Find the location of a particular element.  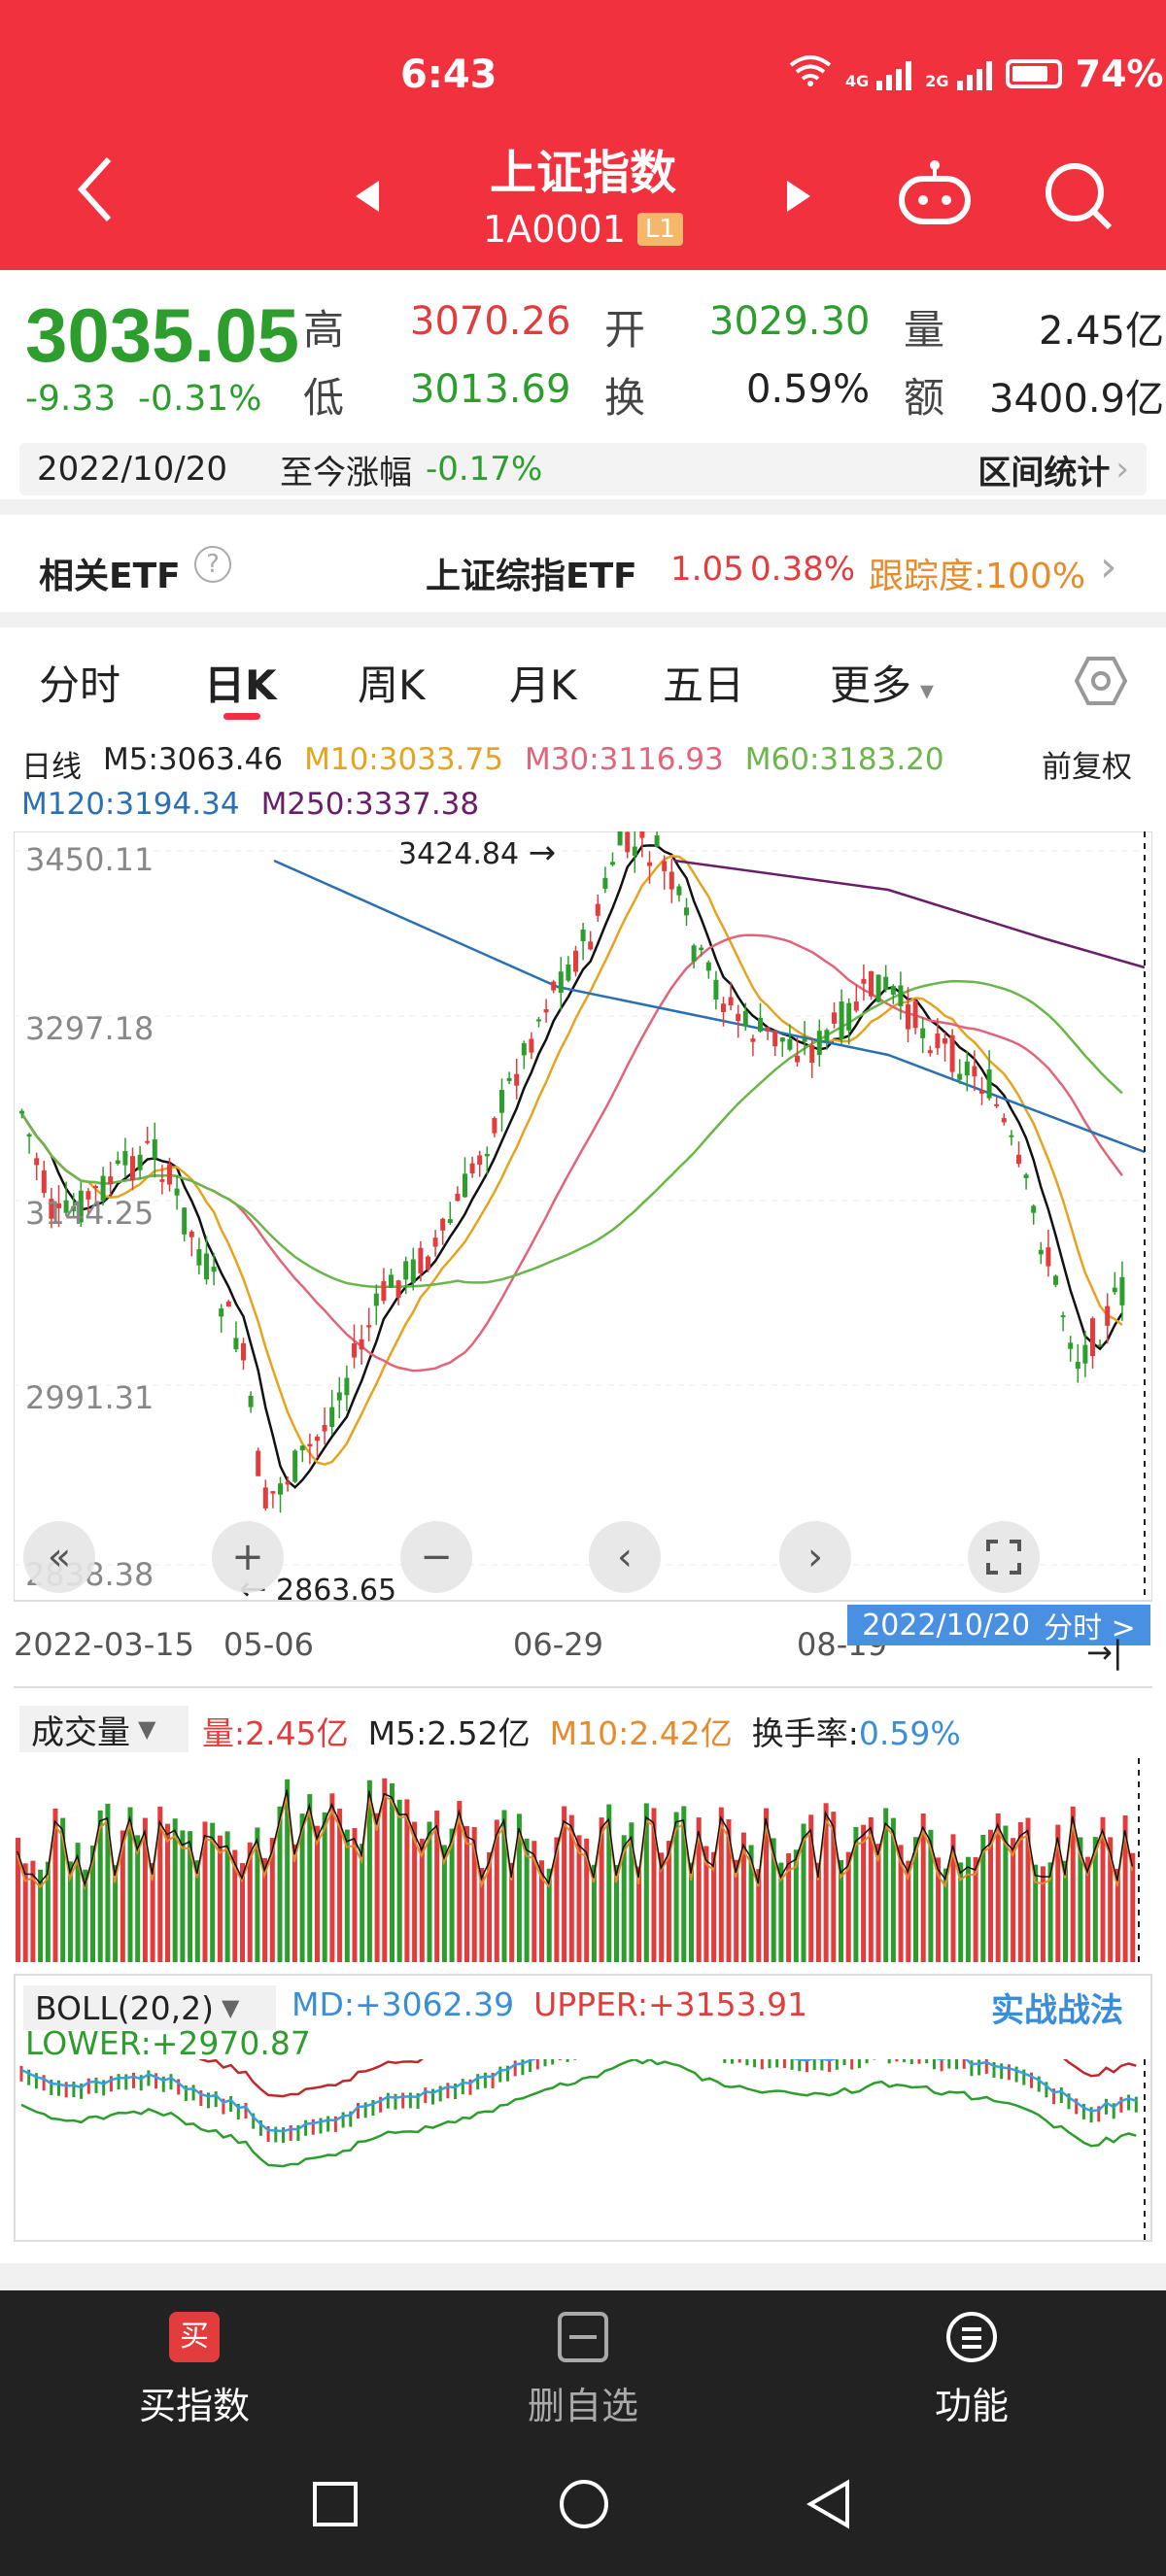

ma10-value: M10:3033.75 is located at coordinates (403, 759).